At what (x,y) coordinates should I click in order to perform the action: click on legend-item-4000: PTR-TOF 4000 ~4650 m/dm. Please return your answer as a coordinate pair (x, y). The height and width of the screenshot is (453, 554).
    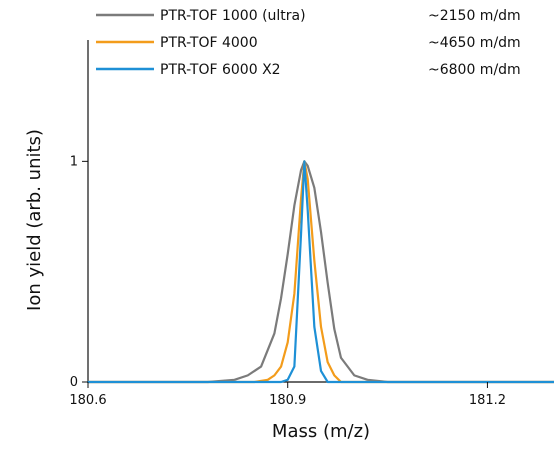
    Looking at the image, I should click on (308, 43).